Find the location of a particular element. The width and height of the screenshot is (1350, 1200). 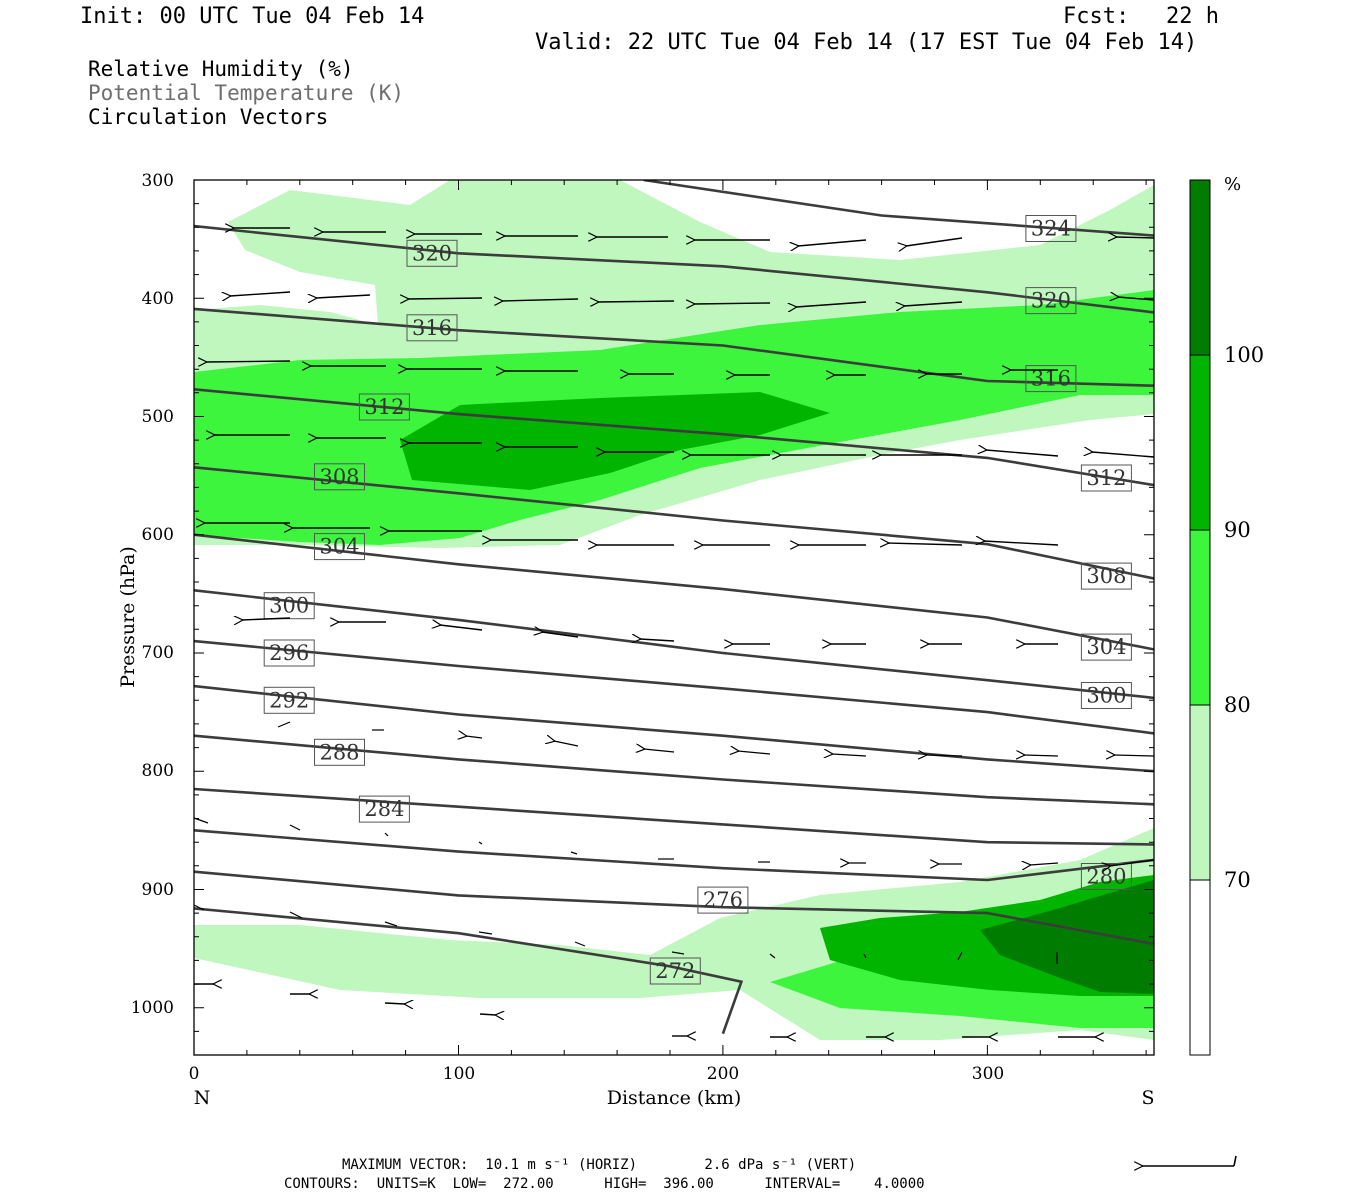

reference-vector is located at coordinates (1189, 1161).